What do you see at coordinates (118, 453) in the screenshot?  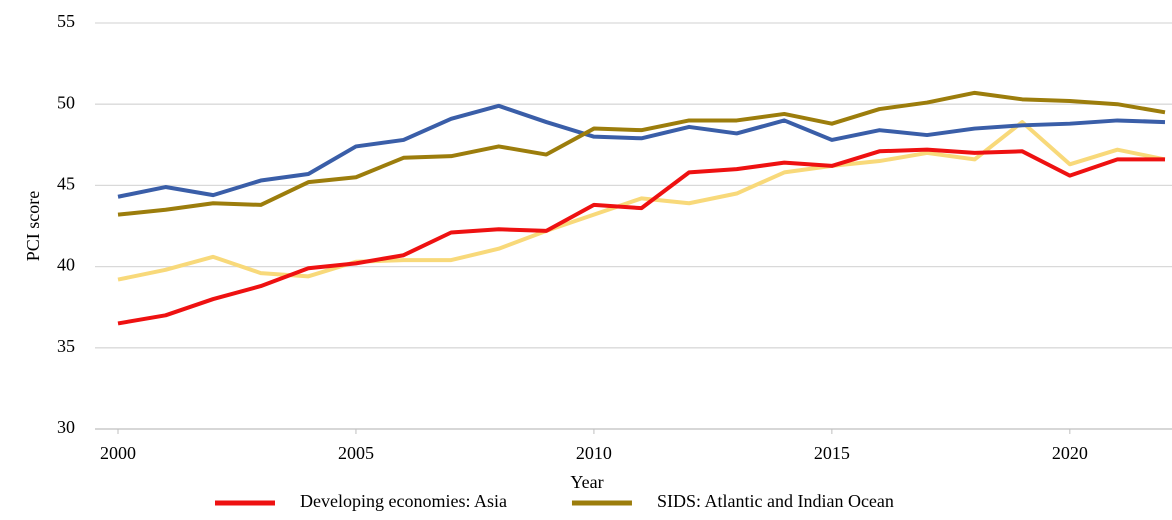 I see `x-tick-label: 2000` at bounding box center [118, 453].